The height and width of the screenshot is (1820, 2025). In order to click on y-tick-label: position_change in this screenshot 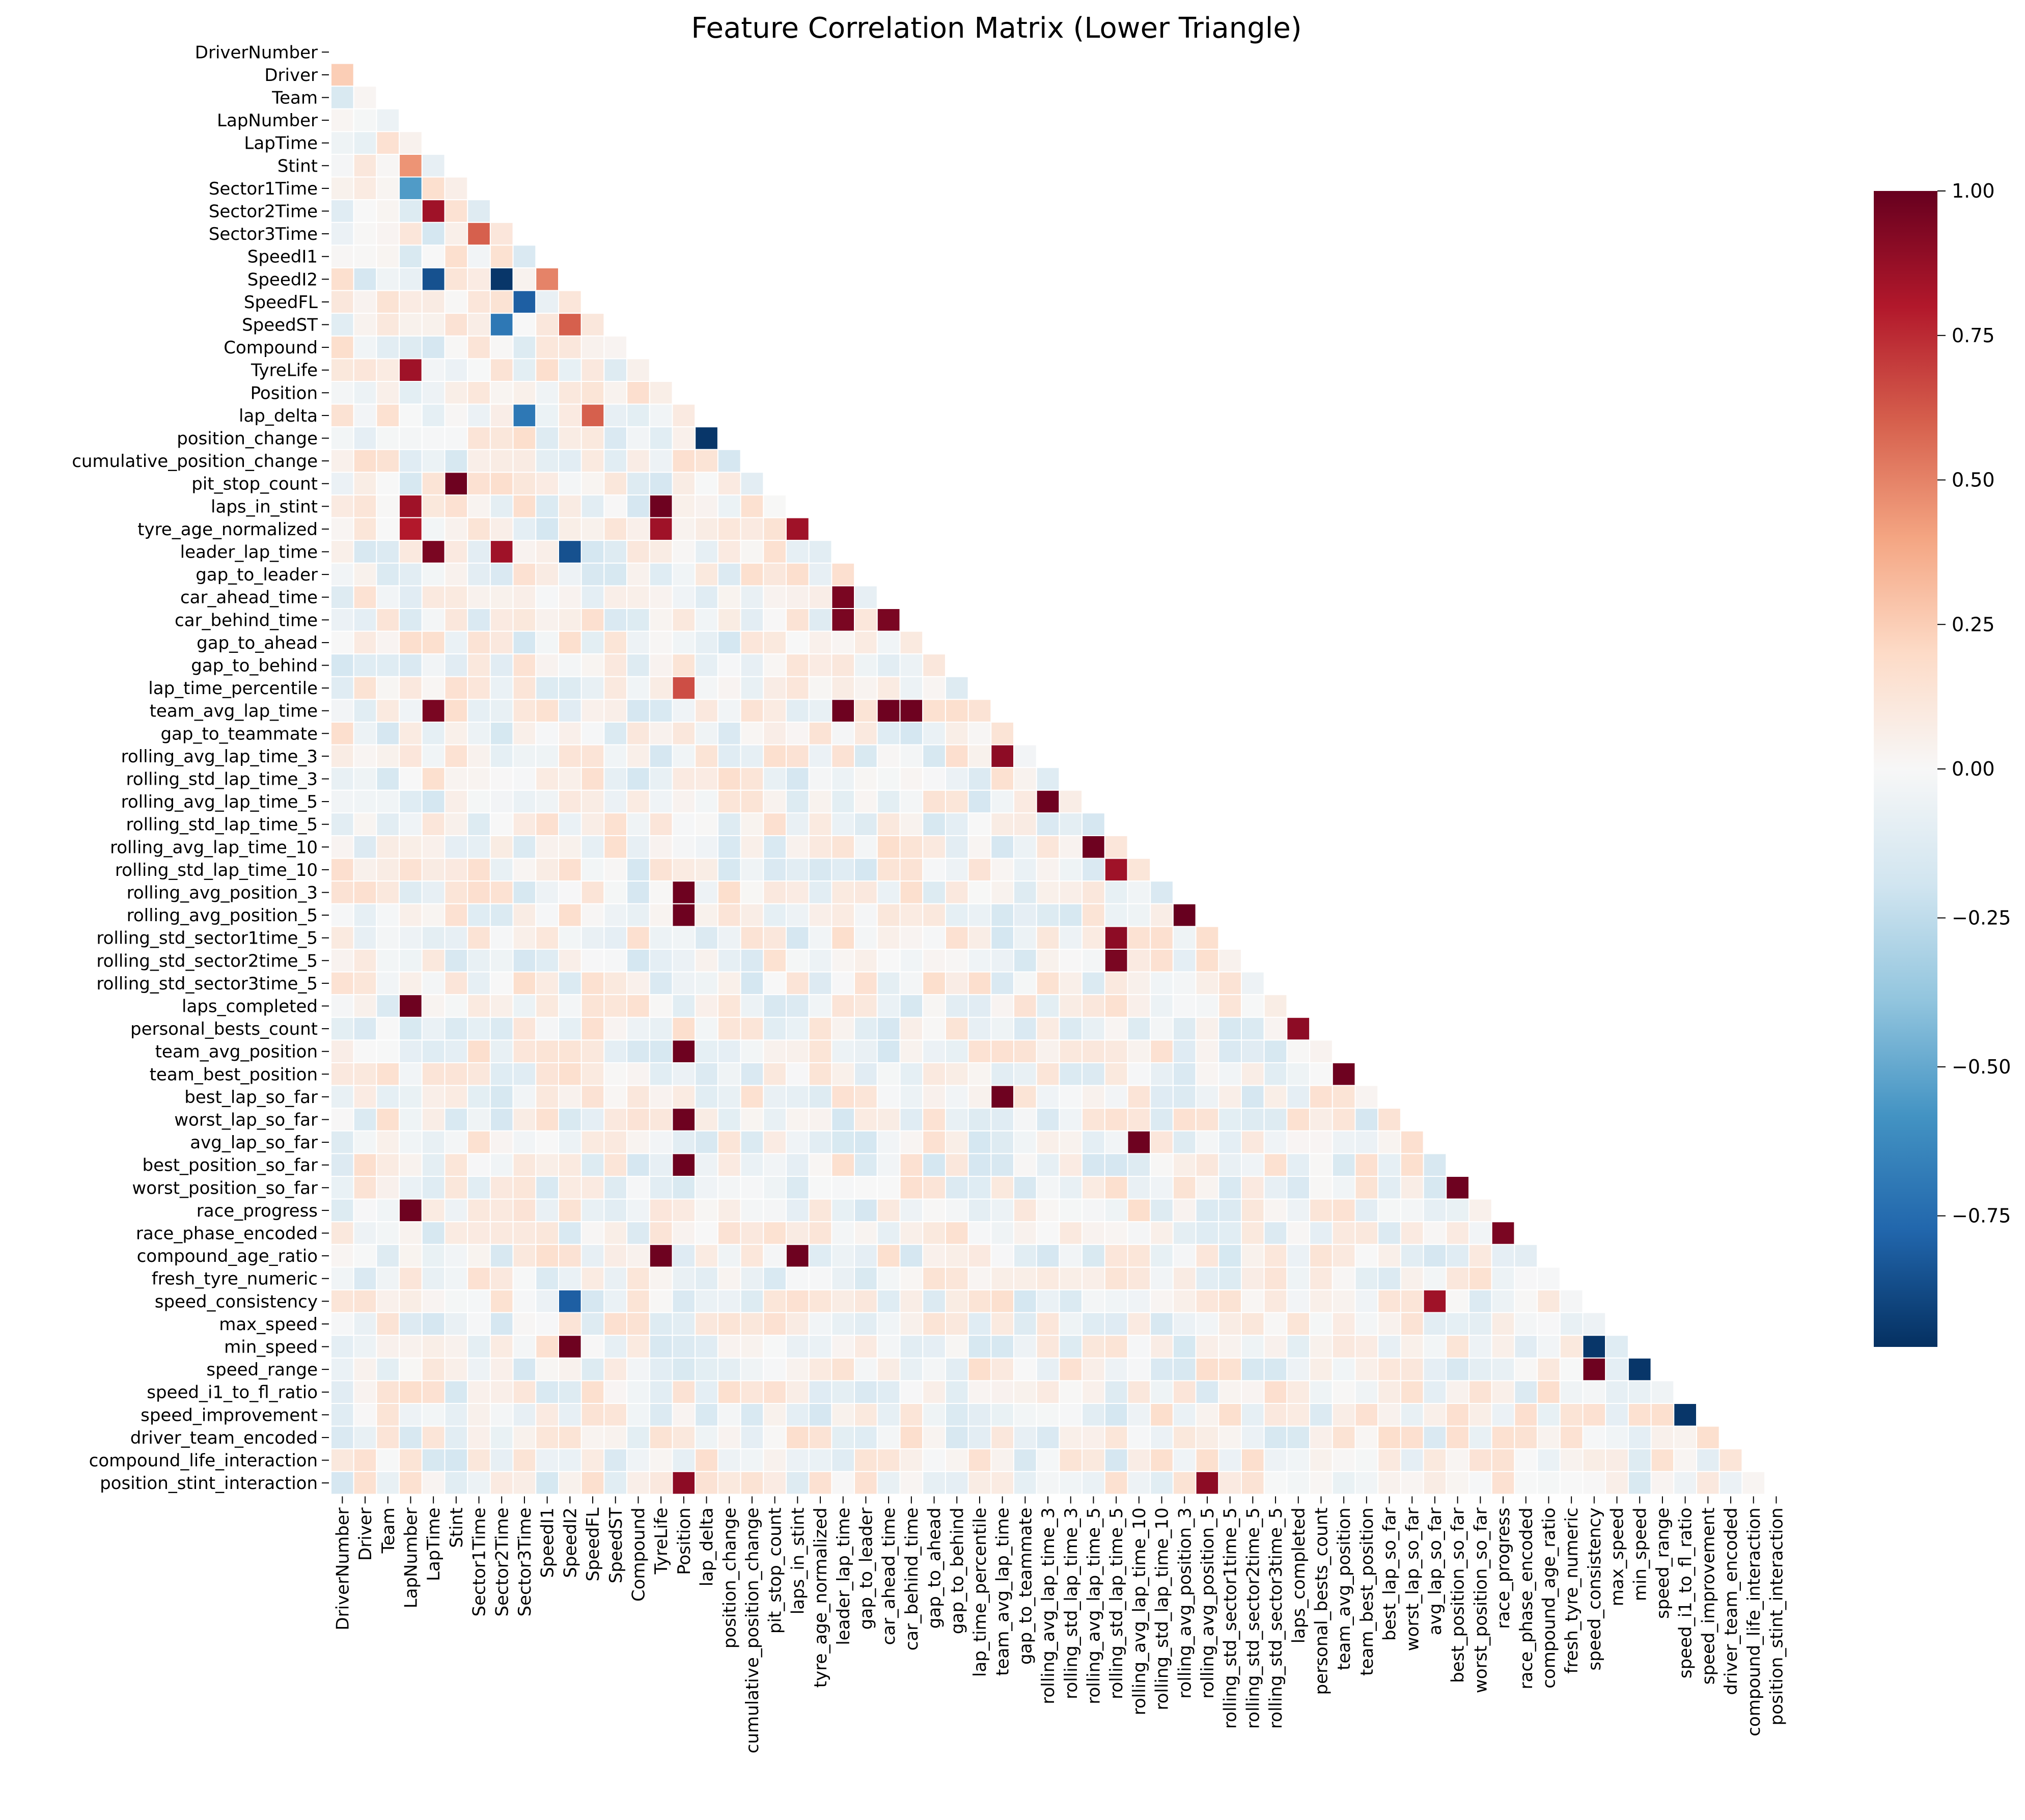, I will do `click(248, 439)`.